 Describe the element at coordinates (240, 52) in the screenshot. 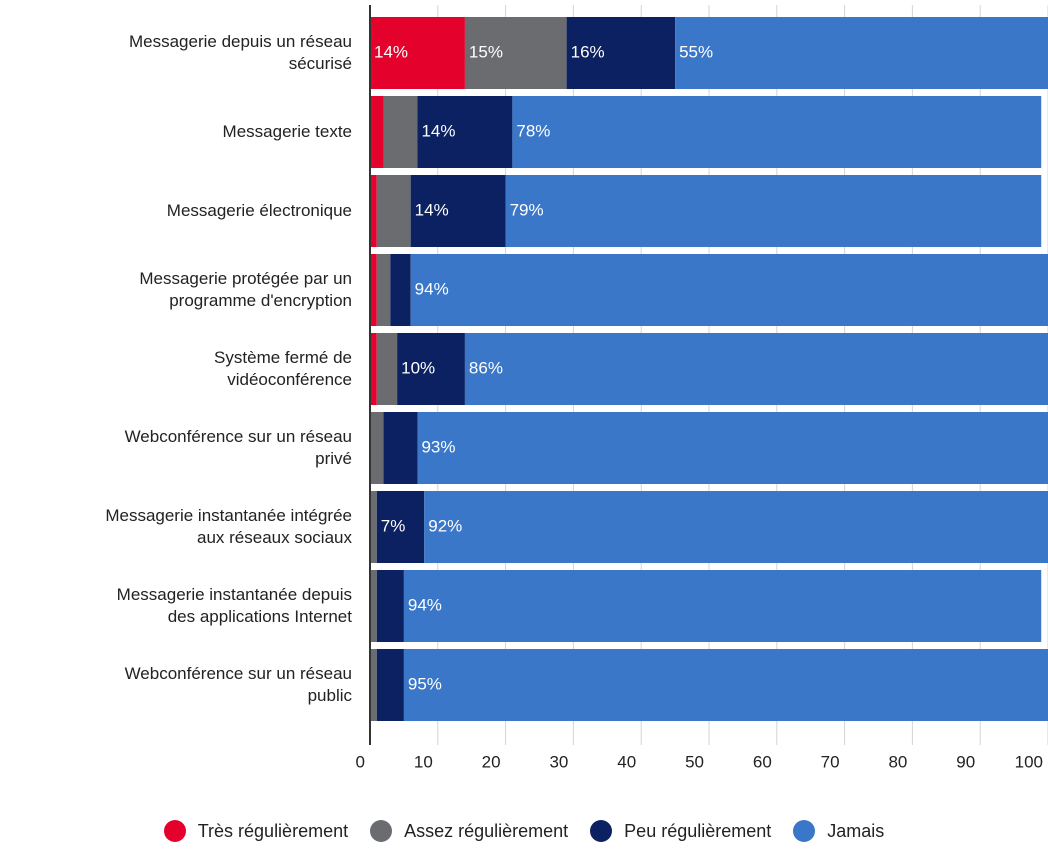

I see `category-label: Messagerie depuis un réseau sécurisé` at that location.